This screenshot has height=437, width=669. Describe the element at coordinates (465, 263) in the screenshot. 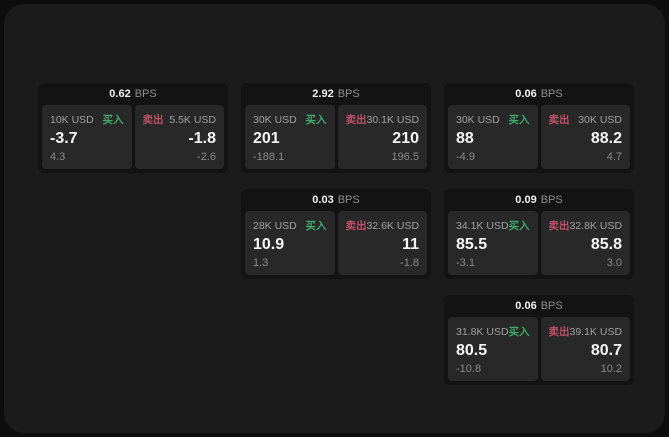

I see `buy-delta: -3.1` at that location.